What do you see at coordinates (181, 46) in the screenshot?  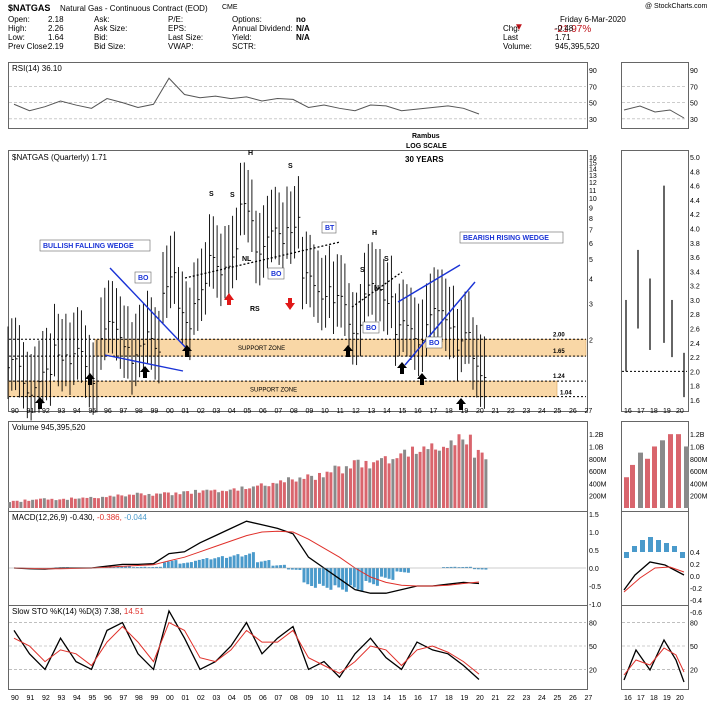 I see `field-label: VWAP:` at bounding box center [181, 46].